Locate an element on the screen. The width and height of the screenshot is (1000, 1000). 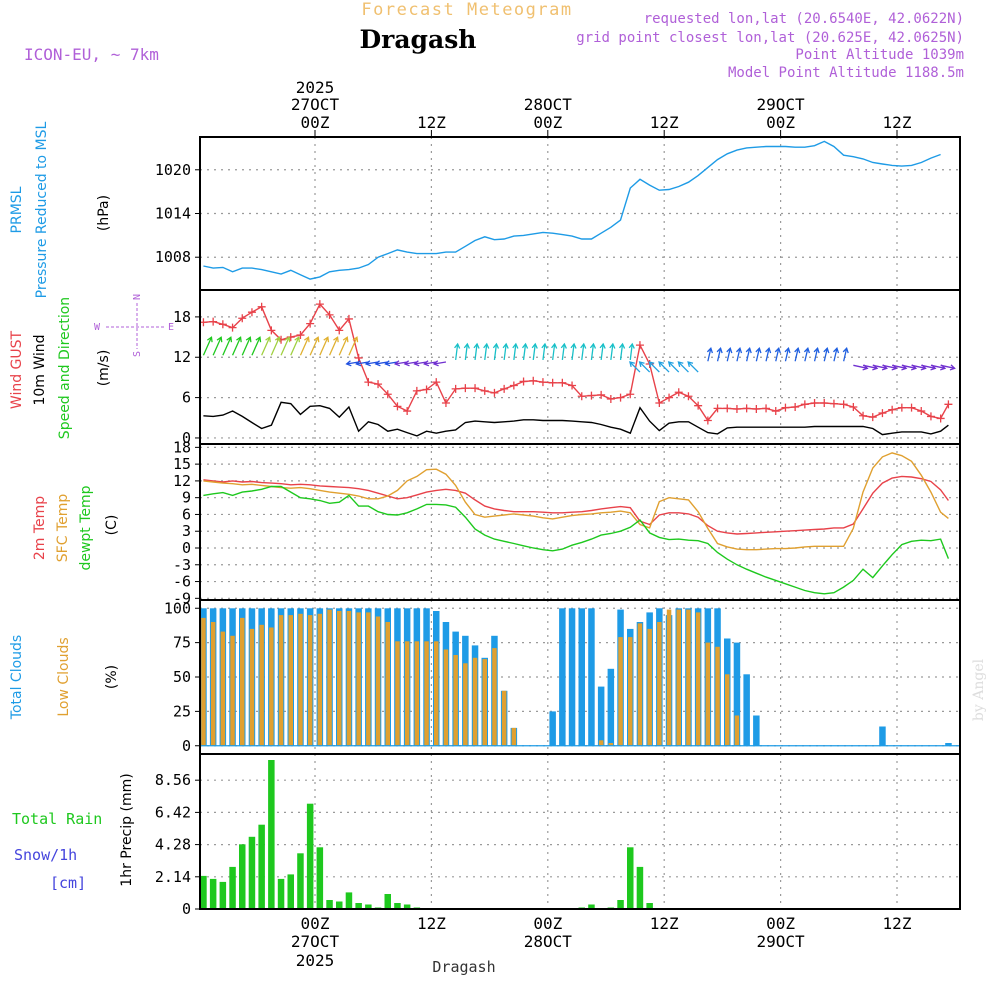
clouds-unit: (%) is located at coordinates (112, 677).